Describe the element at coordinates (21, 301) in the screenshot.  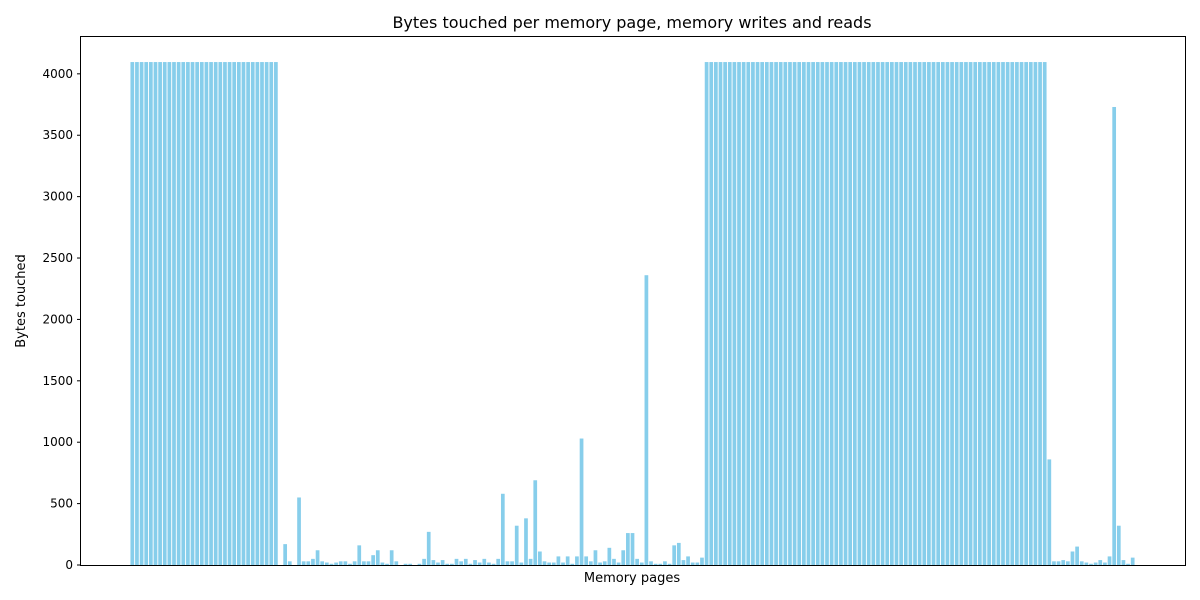
I see `y-axis-label: Bytes touched` at that location.